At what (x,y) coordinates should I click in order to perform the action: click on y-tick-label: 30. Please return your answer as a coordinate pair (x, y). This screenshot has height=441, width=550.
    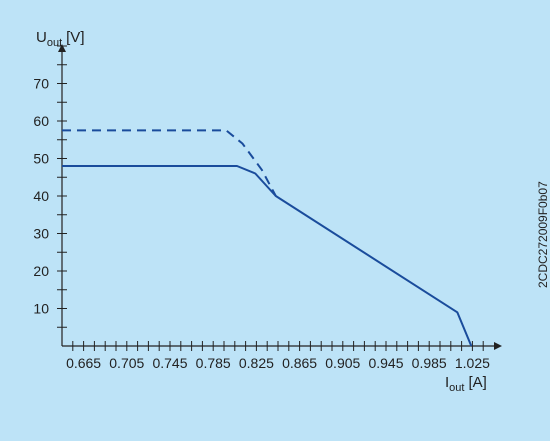
    Looking at the image, I should click on (41, 234).